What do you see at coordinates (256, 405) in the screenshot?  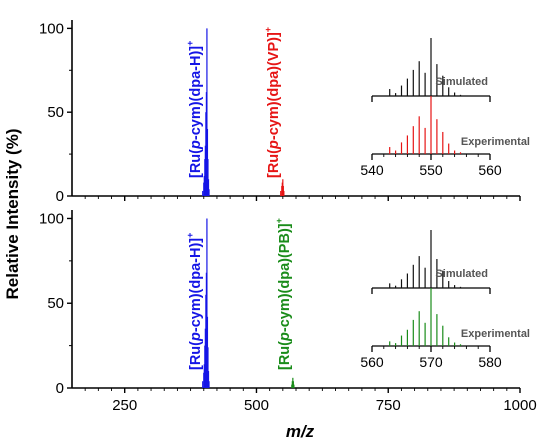 I see `x-tick-label: 500` at bounding box center [256, 405].